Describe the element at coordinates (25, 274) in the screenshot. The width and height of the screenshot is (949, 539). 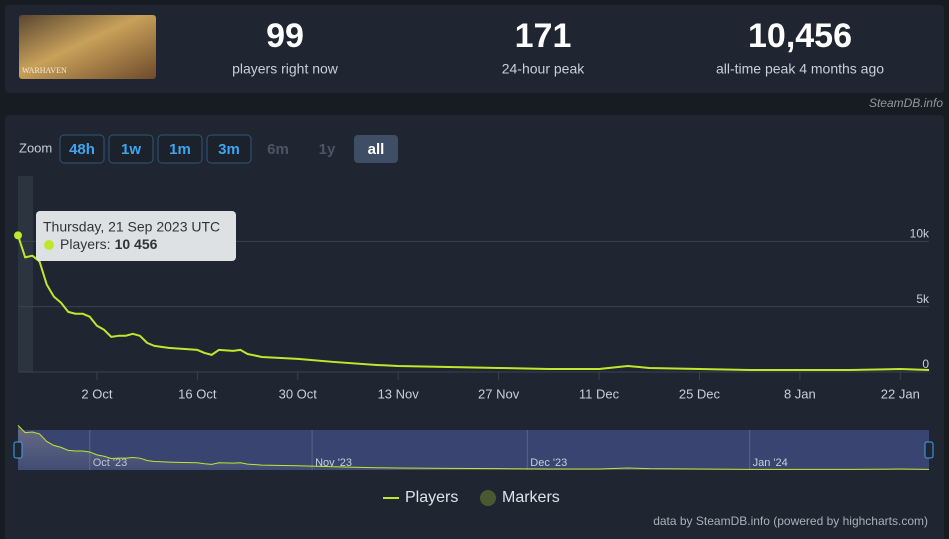
I see `plot-band` at that location.